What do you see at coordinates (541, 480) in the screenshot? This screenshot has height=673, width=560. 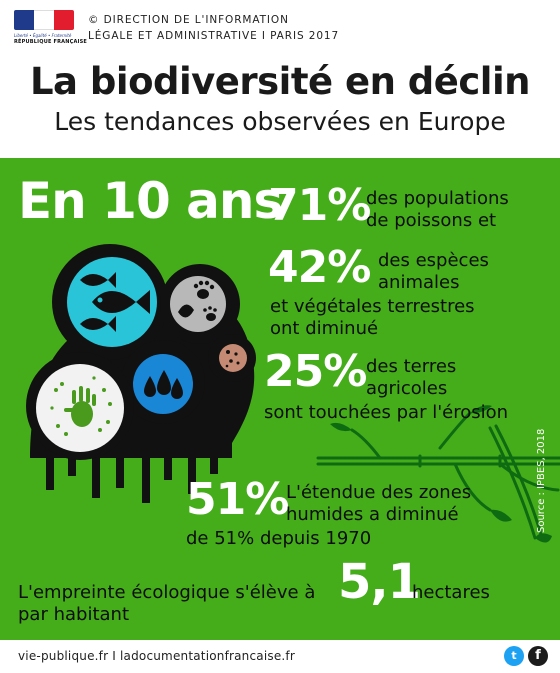 I see `source-label: Source : IPBES, 2018` at bounding box center [541, 480].